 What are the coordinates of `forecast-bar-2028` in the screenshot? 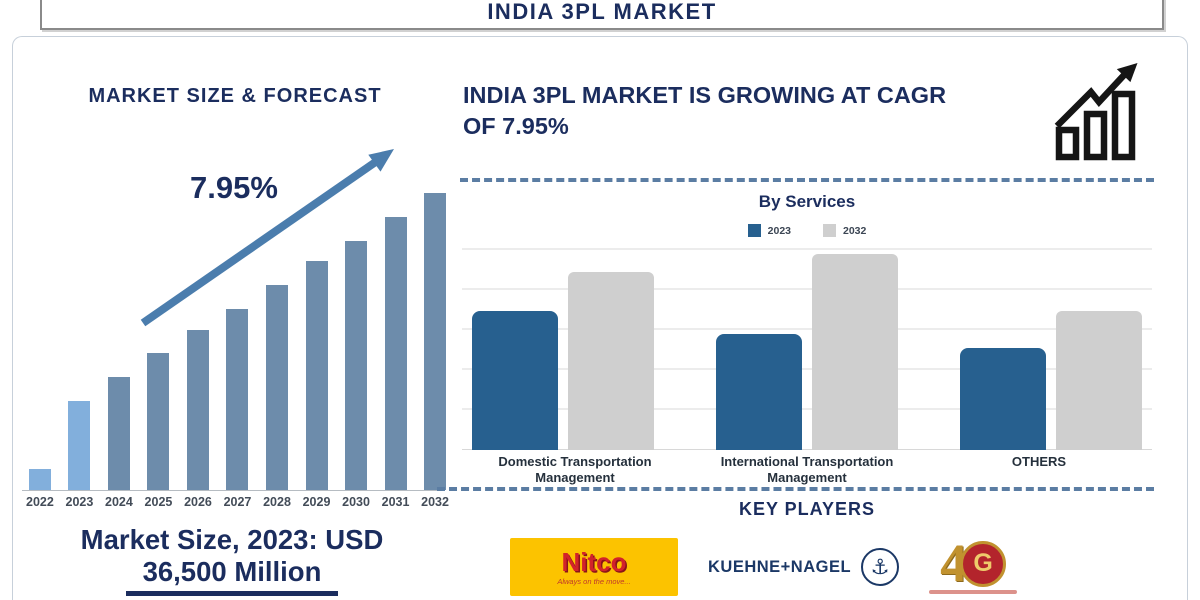 It's located at (277, 387).